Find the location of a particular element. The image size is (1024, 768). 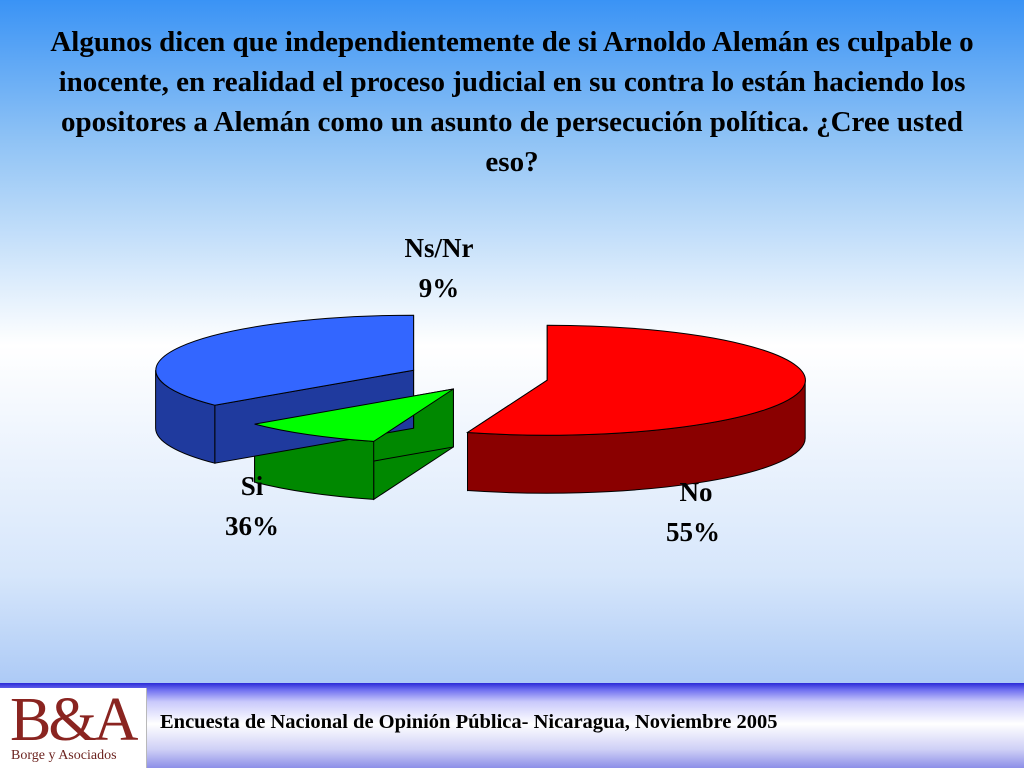

pie-slice-si is located at coordinates (285, 360).